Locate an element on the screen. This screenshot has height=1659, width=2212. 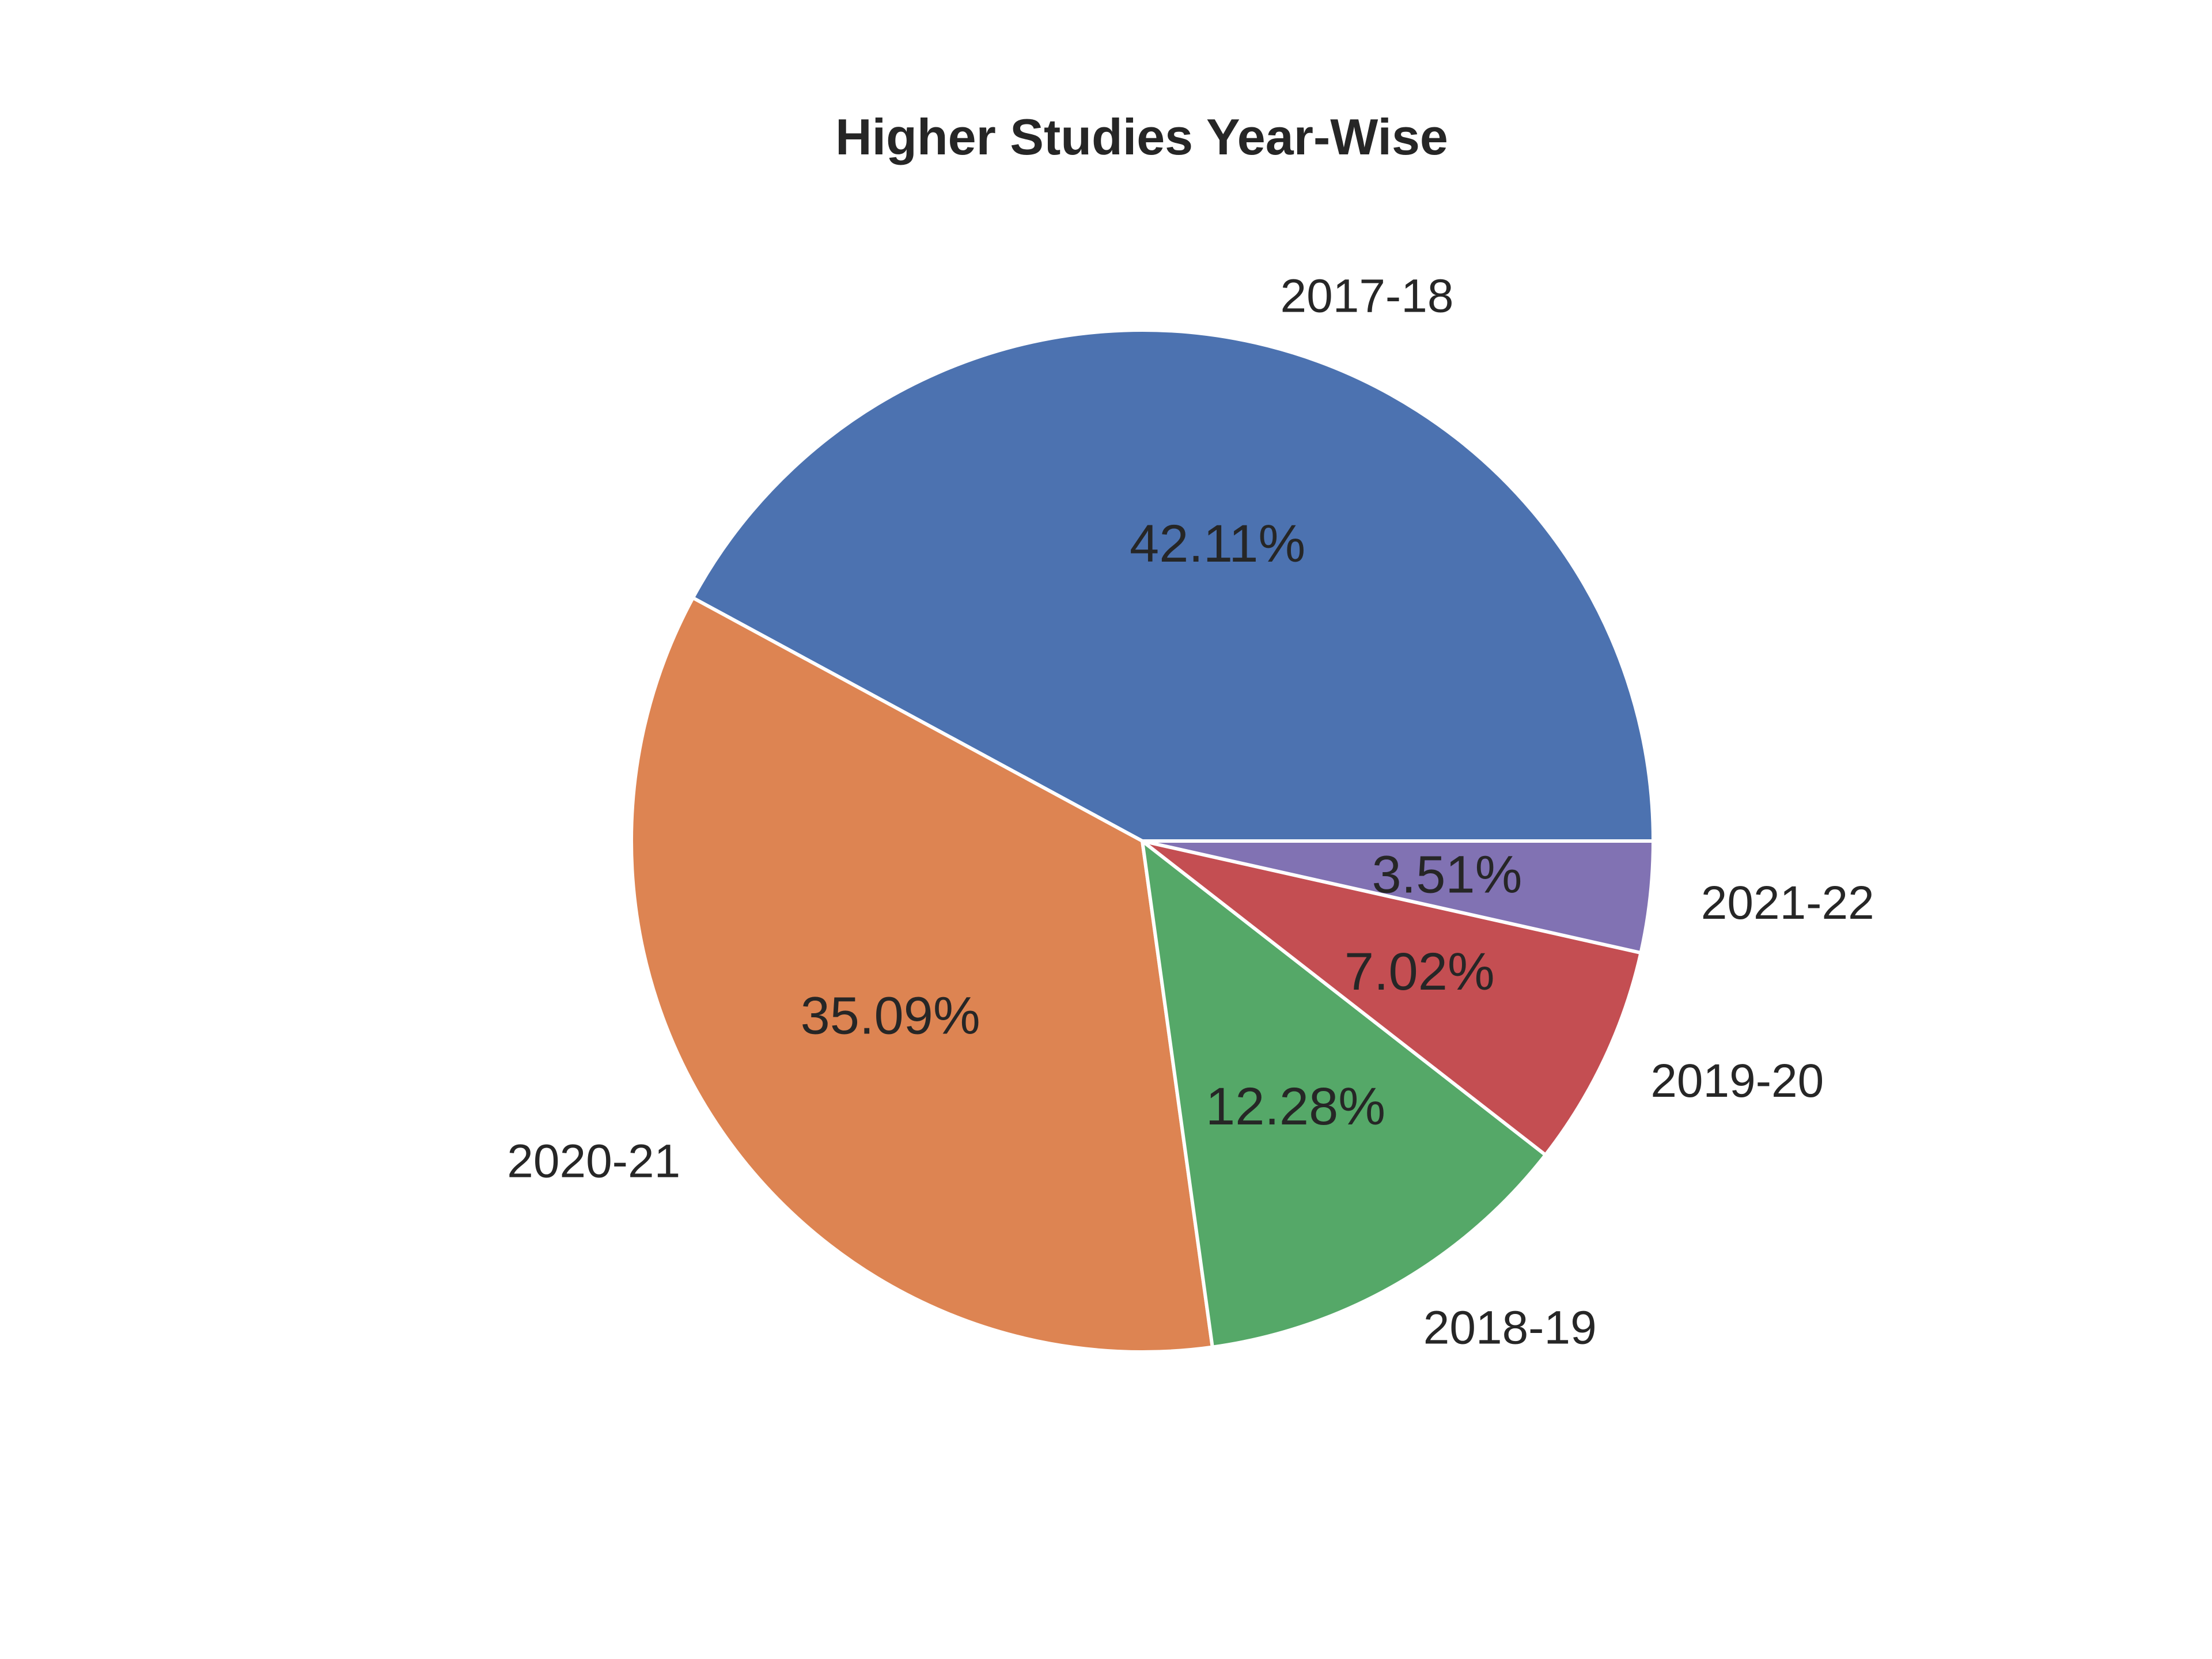
slice-label-2019-20: 2019-20 is located at coordinates (1737, 1081).